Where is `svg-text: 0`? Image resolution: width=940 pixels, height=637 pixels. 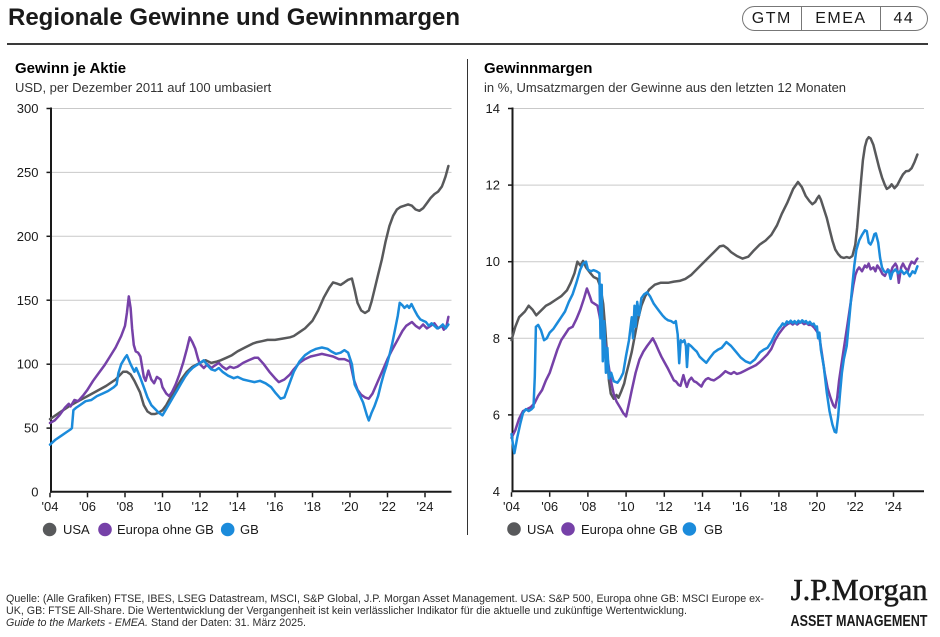 svg-text: 0 is located at coordinates (34, 492).